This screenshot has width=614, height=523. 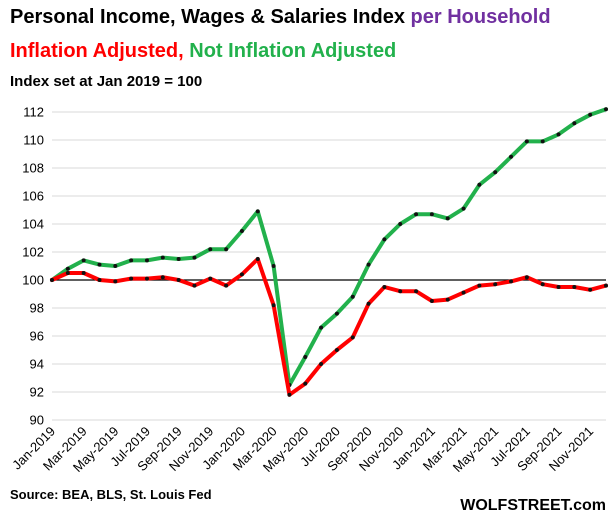 I want to click on chart-subtitle: Index set at Jan 2019 = 100, so click(x=106, y=81).